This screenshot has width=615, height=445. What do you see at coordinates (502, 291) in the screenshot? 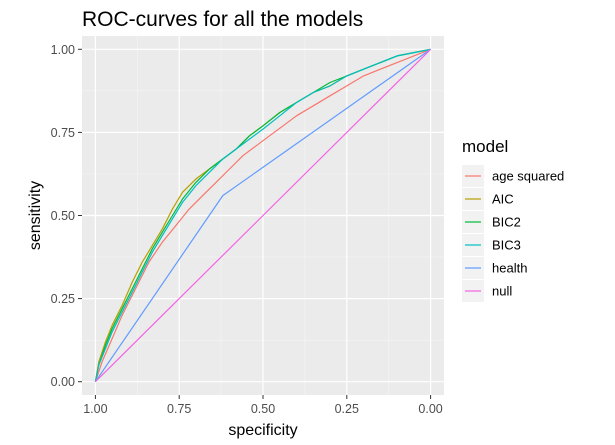
I see `legend-label-null: null` at bounding box center [502, 291].